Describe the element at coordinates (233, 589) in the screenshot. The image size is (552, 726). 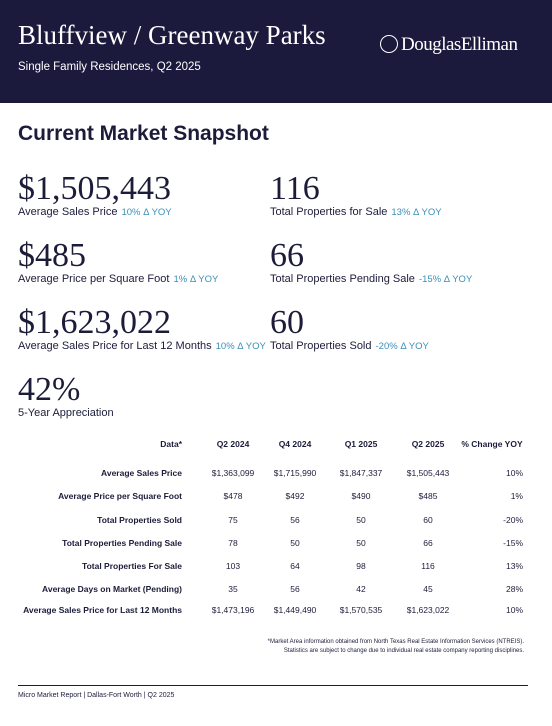
I see `table-cell: 35` at that location.